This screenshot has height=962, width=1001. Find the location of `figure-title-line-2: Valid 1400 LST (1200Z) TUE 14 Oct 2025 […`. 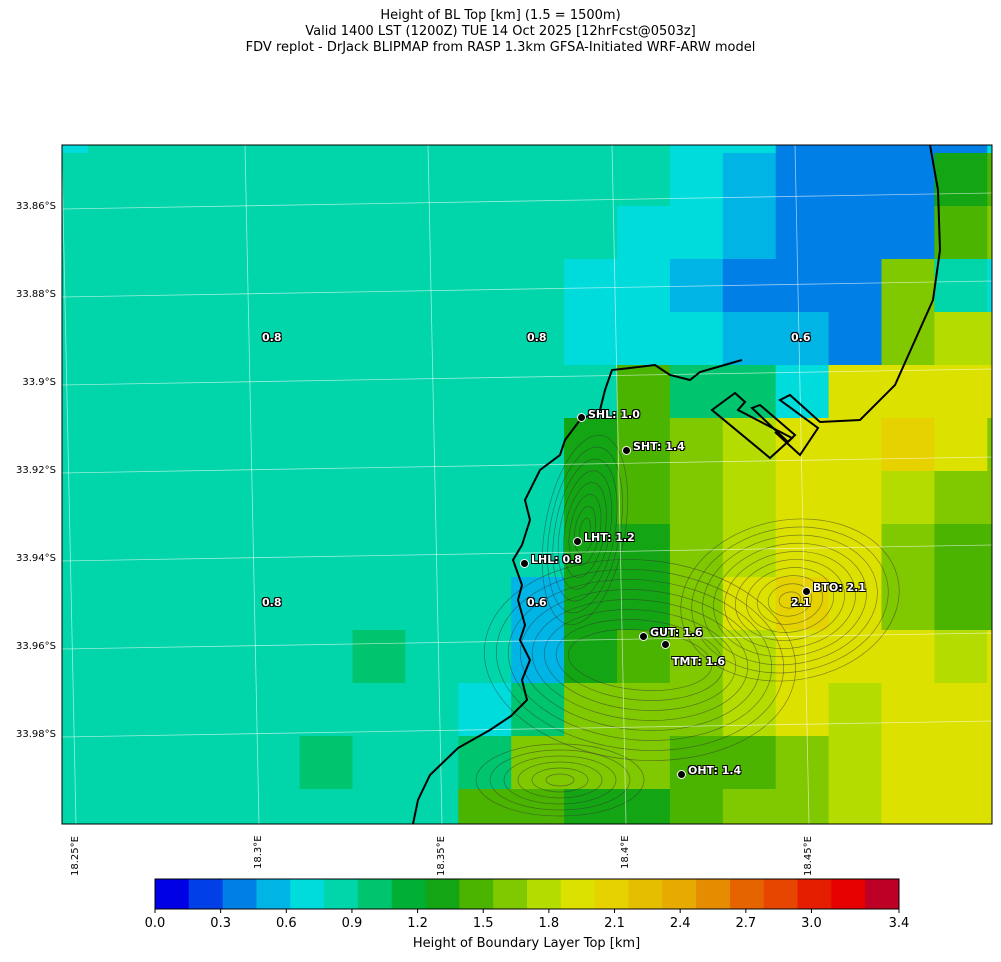

figure-title-line-2: Valid 1400 LST (1200Z) TUE 14 Oct 2025 [… is located at coordinates (500, 31).